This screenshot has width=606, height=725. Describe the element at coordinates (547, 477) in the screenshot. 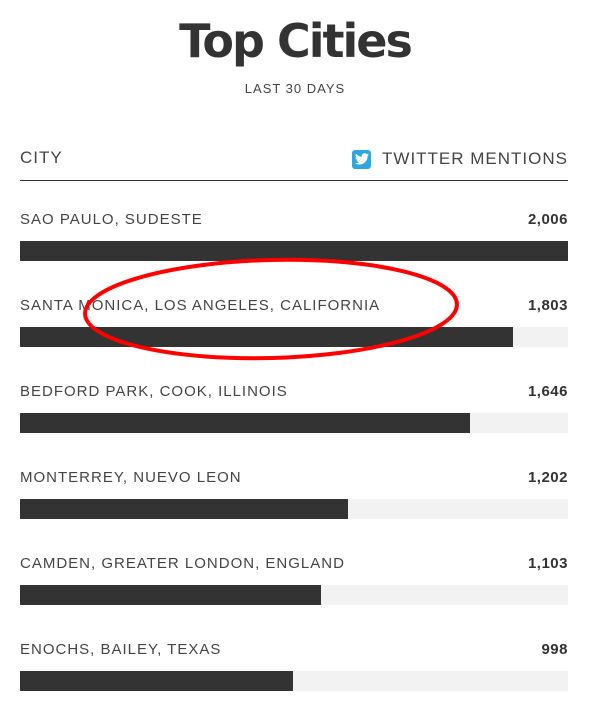

I see `mention-count: 1,202` at that location.